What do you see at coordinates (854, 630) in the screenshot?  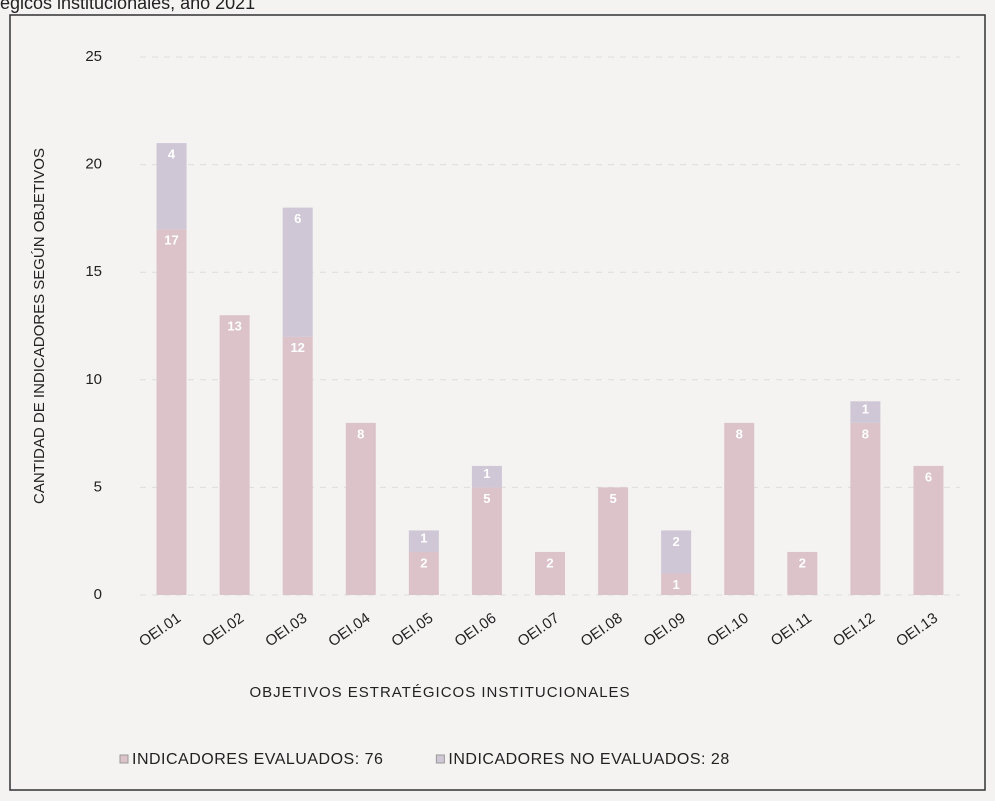 I see `x-tick-label: OEI.12` at bounding box center [854, 630].